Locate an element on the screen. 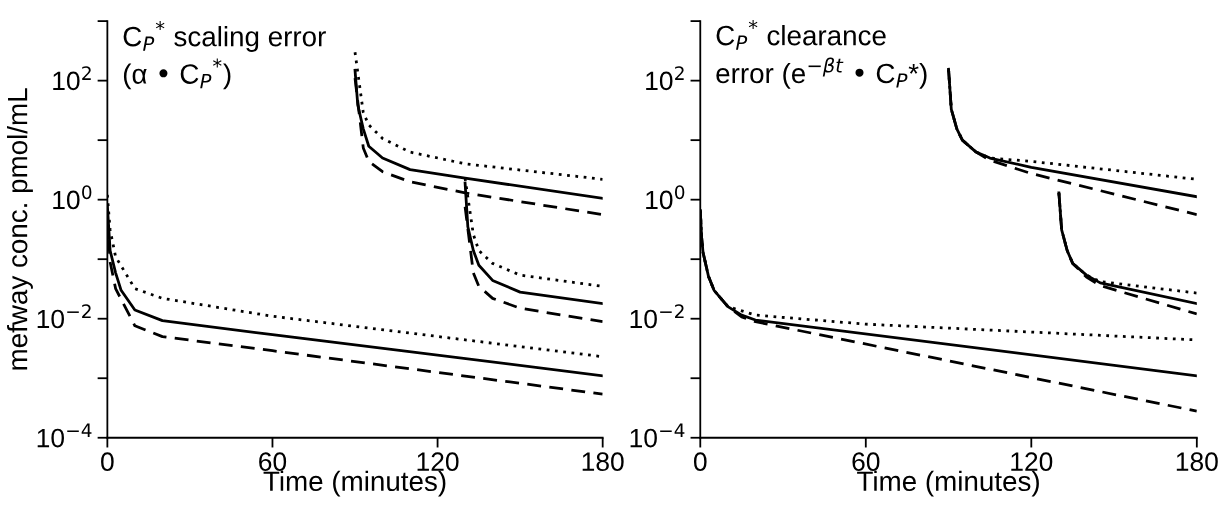 The height and width of the screenshot is (515, 1220). y-axis-title: mefway conc. pmol/mL is located at coordinates (20, 229).